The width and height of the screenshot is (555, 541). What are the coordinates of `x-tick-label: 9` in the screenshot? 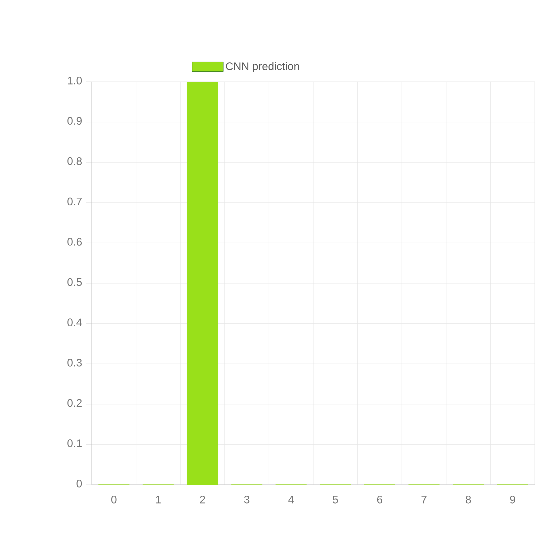 It's located at (513, 500).